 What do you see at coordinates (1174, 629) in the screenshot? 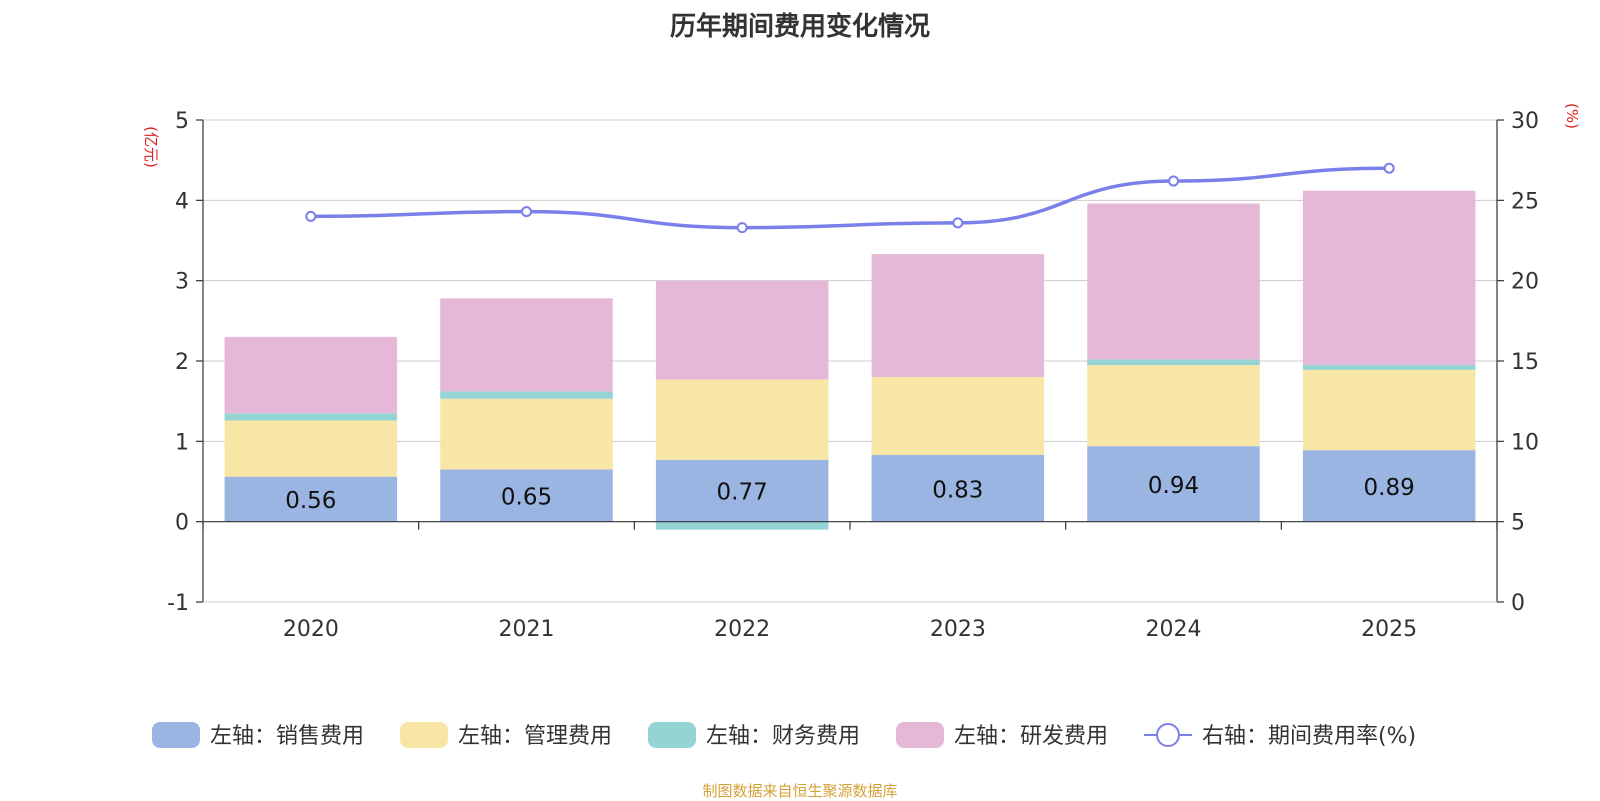
I see `x-tick-label: 2024` at bounding box center [1174, 629].